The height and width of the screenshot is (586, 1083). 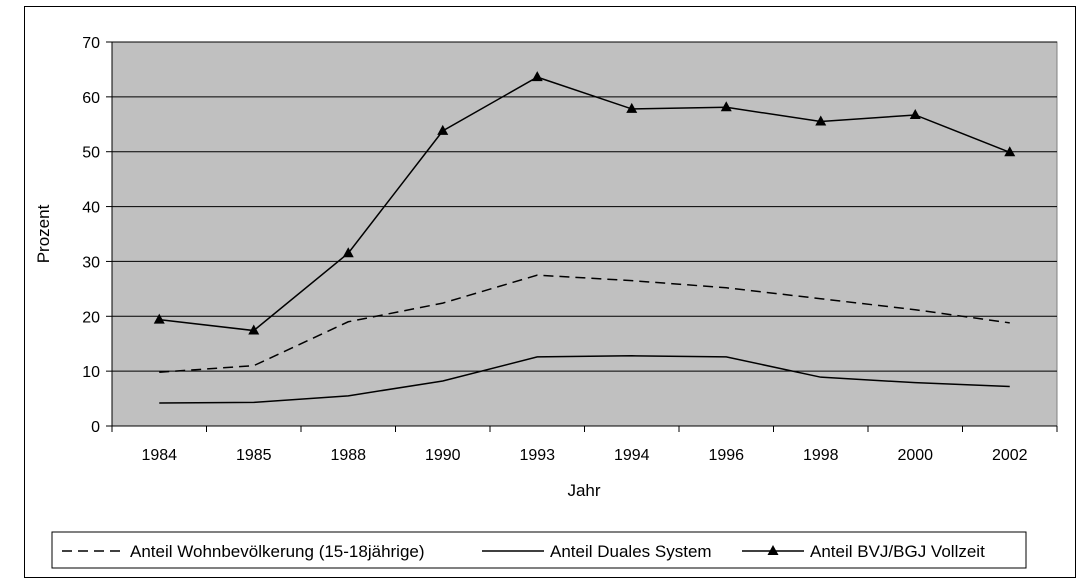 What do you see at coordinates (632, 455) in the screenshot?
I see `x-tick-label: 1994` at bounding box center [632, 455].